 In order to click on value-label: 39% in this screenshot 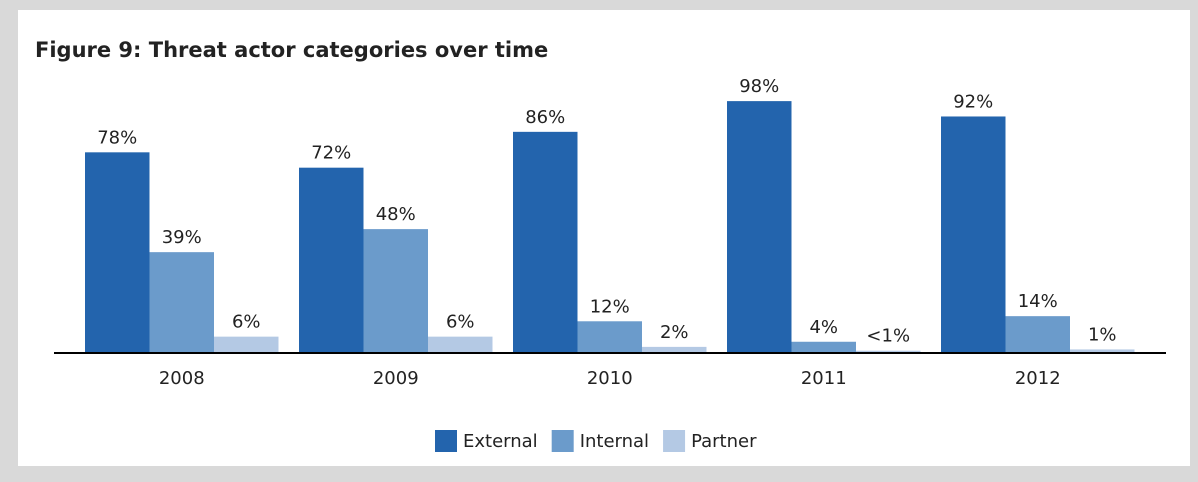, I will do `click(182, 237)`.